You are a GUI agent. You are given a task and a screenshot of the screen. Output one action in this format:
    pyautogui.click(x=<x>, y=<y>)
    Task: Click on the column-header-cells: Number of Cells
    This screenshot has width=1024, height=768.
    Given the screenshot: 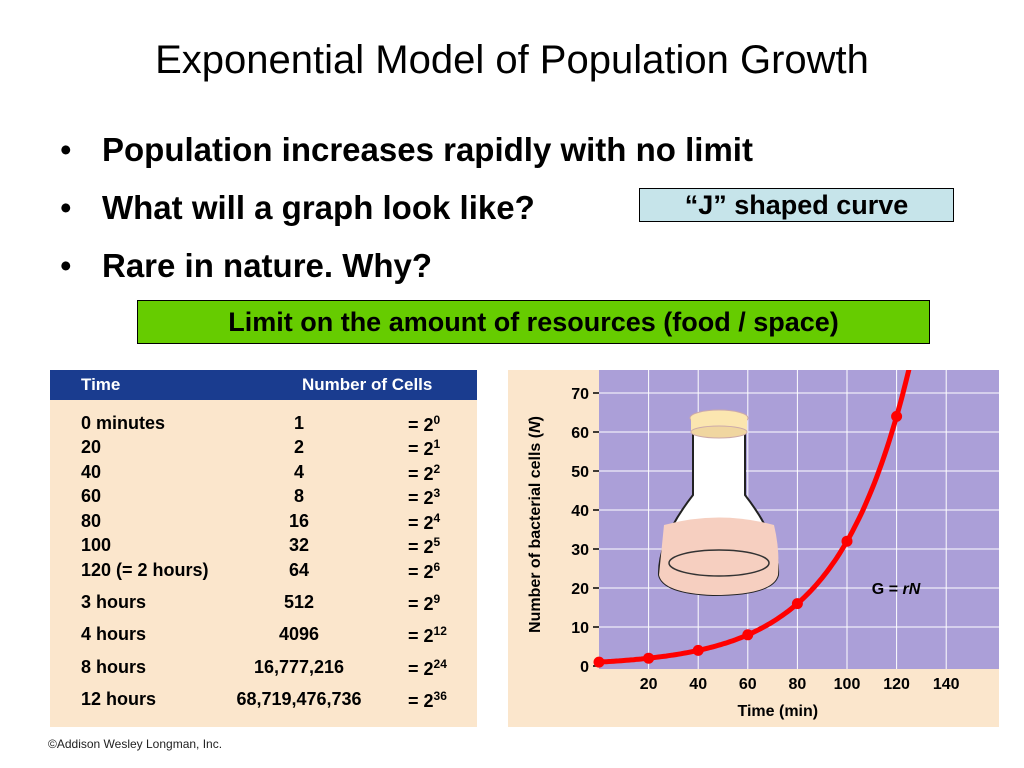 What is the action you would take?
    pyautogui.click(x=367, y=384)
    